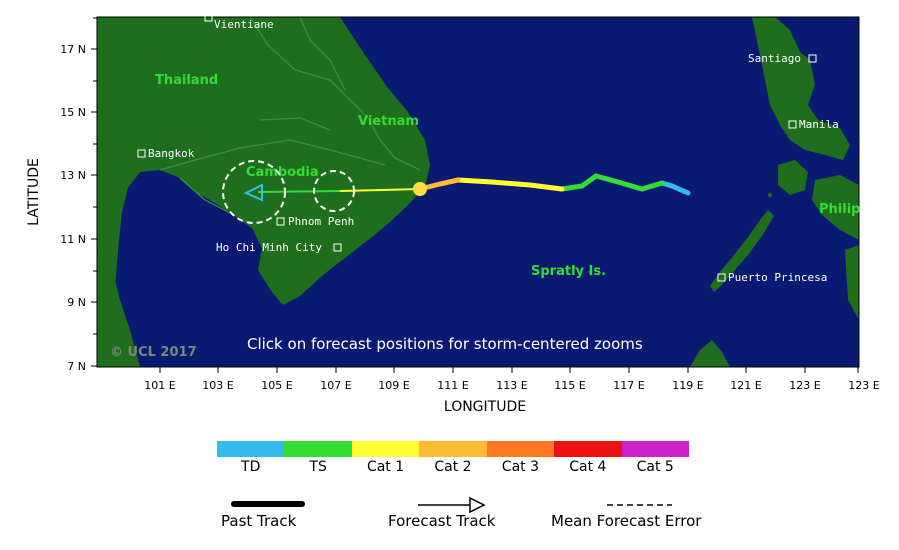  I want to click on legend-label-td: TD, so click(251, 467).